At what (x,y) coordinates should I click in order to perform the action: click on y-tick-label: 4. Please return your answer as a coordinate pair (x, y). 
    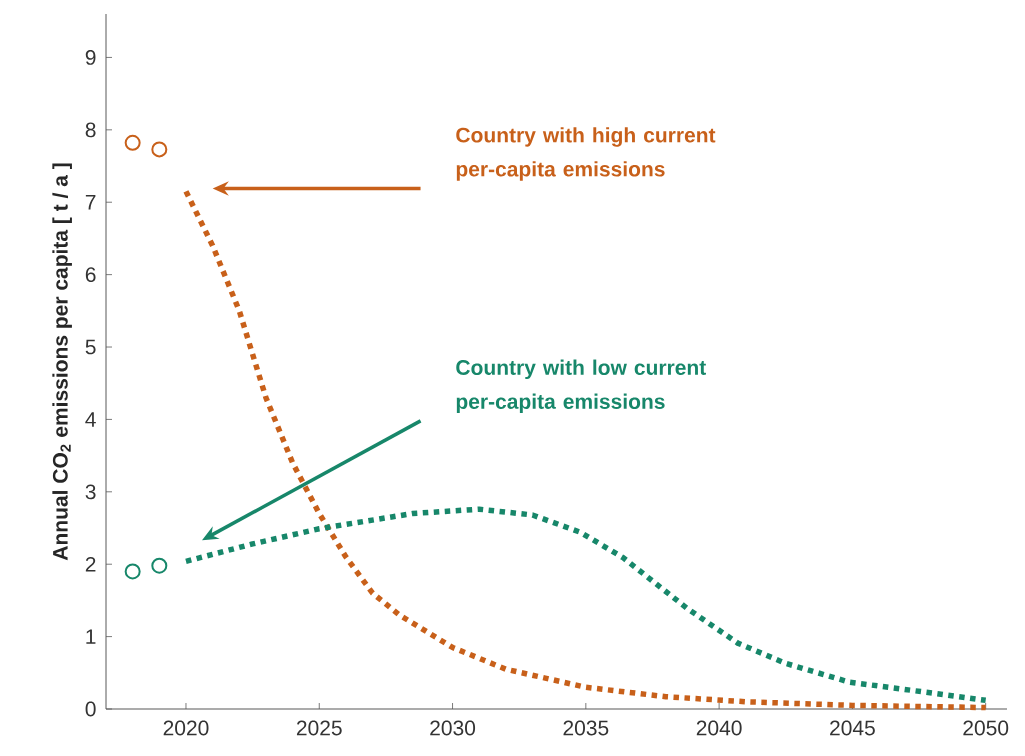
    Looking at the image, I should click on (90, 419).